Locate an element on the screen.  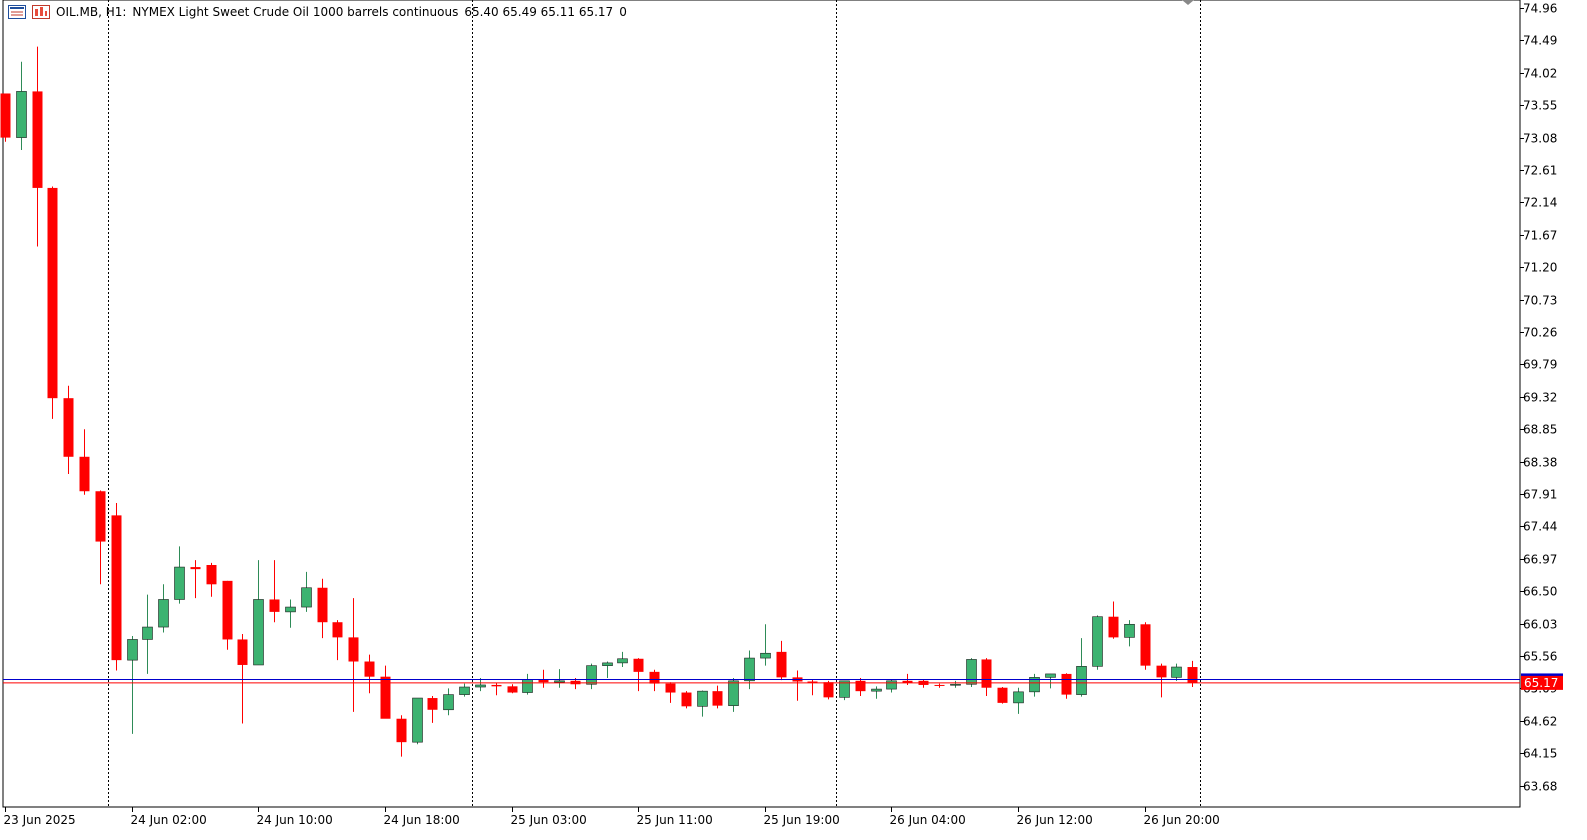
y-tick-label: 66.97 is located at coordinates (1540, 560).